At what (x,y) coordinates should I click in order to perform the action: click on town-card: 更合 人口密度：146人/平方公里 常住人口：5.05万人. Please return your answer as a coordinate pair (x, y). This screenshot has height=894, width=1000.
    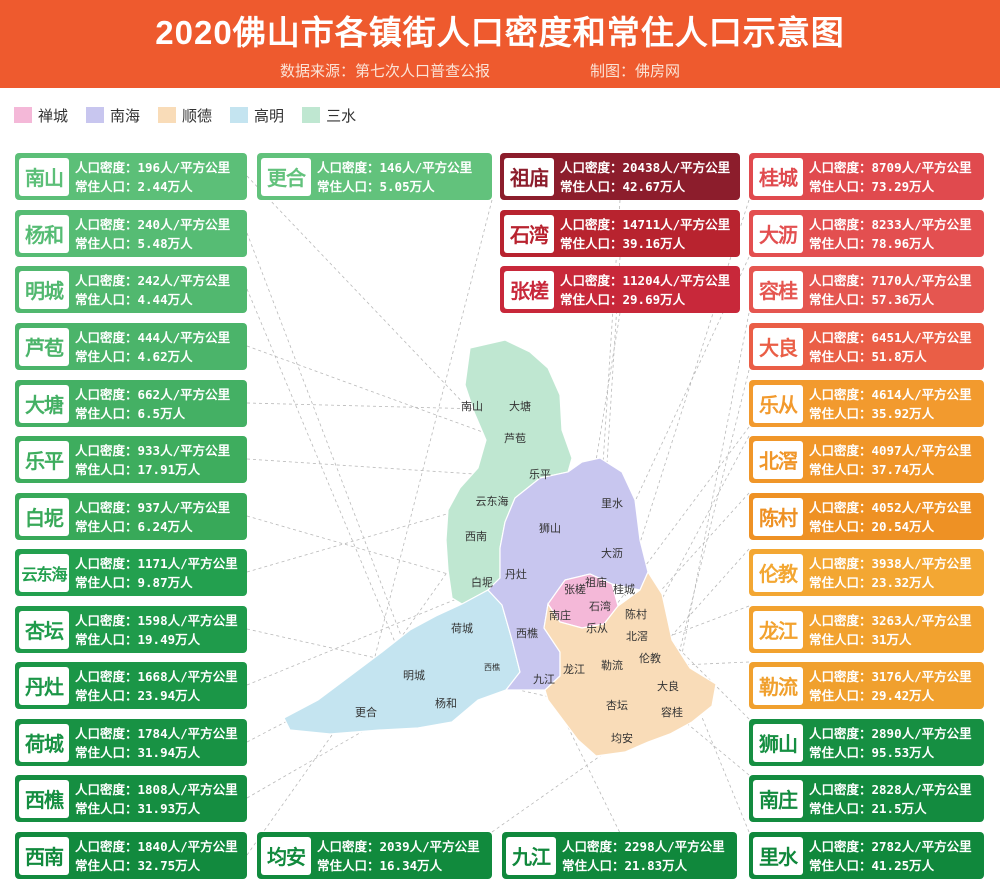
    Looking at the image, I should click on (374, 176).